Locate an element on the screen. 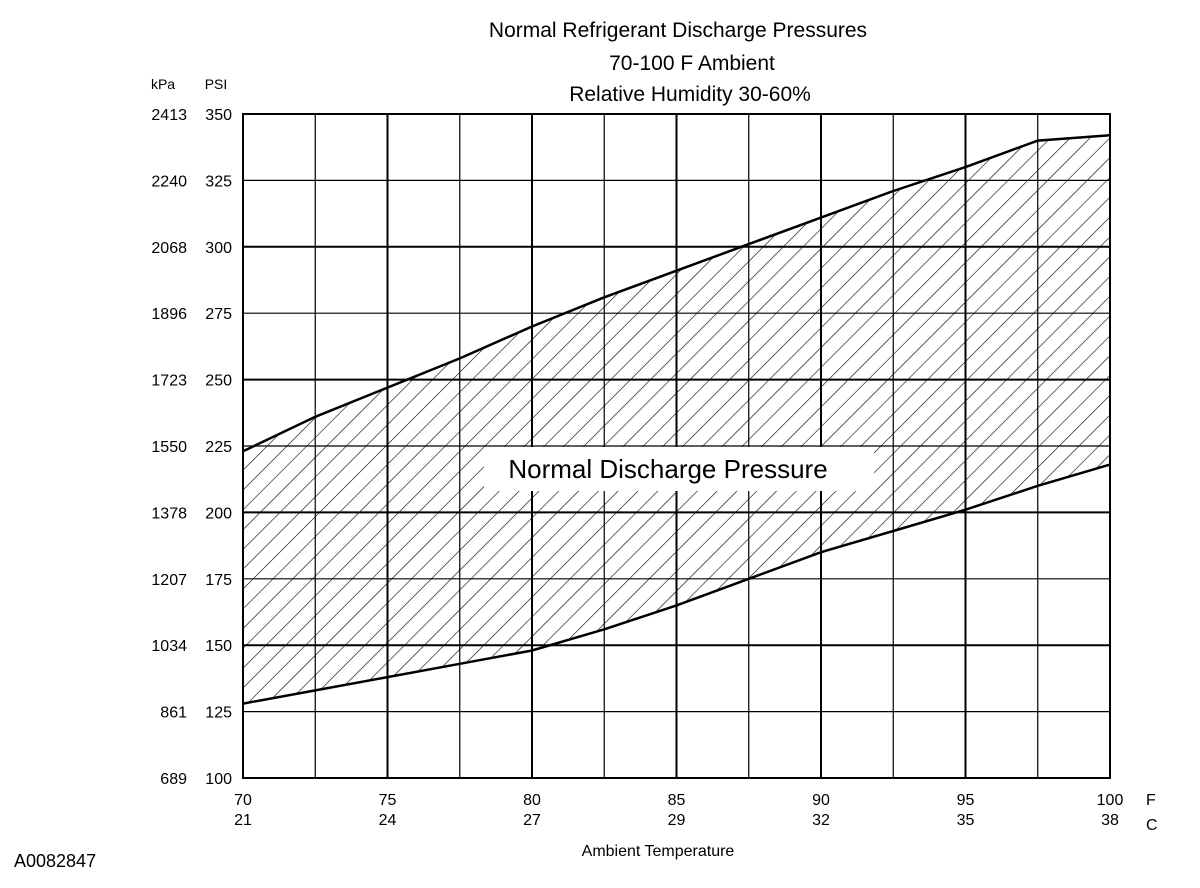  y-unit-kpa: kPa is located at coordinates (163, 84).